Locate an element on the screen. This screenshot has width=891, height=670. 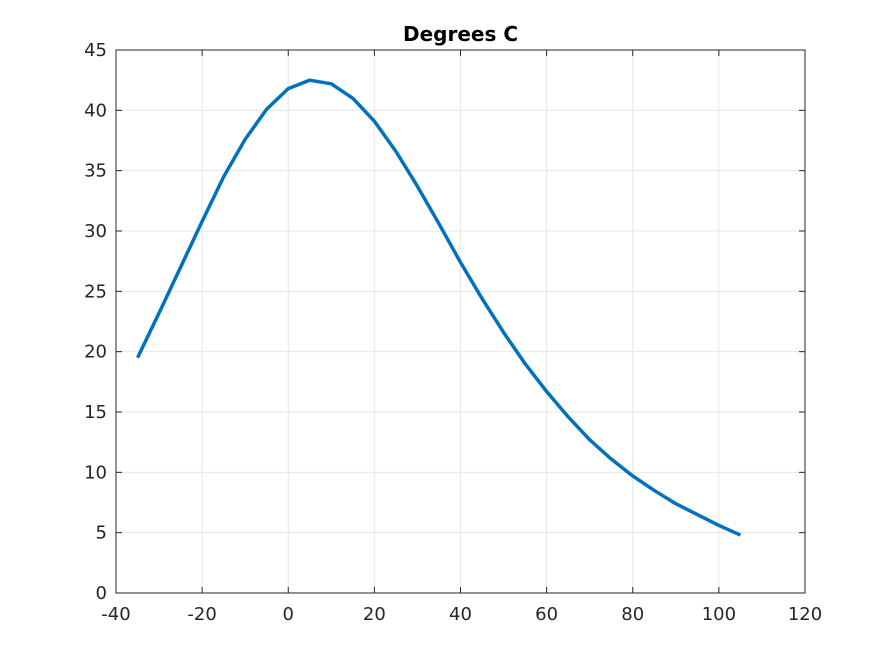
y-tick-label: 10 is located at coordinates (95, 472).